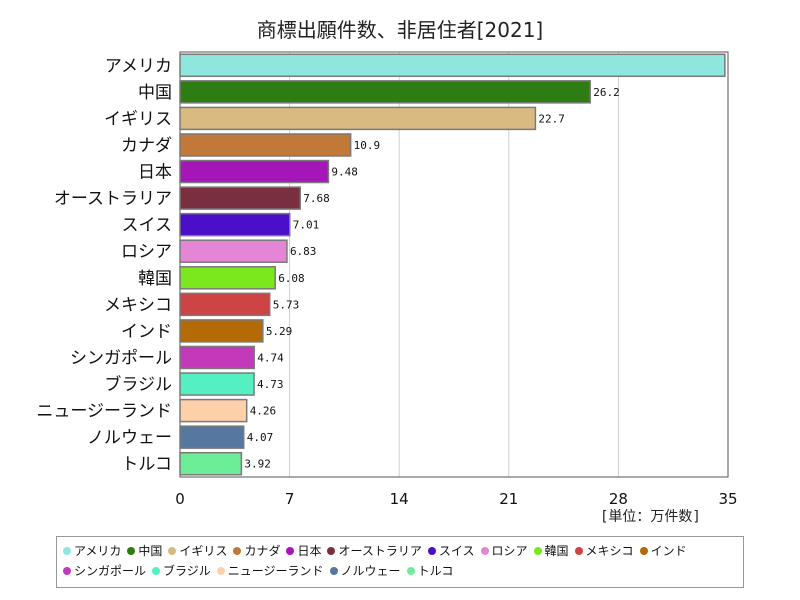  What do you see at coordinates (456, 551) in the screenshot?
I see `legend-label: スイス` at bounding box center [456, 551].